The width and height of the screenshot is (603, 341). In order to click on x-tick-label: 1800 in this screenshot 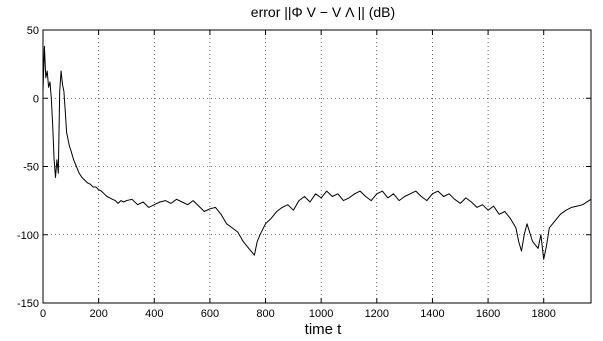, I will do `click(543, 314)`.